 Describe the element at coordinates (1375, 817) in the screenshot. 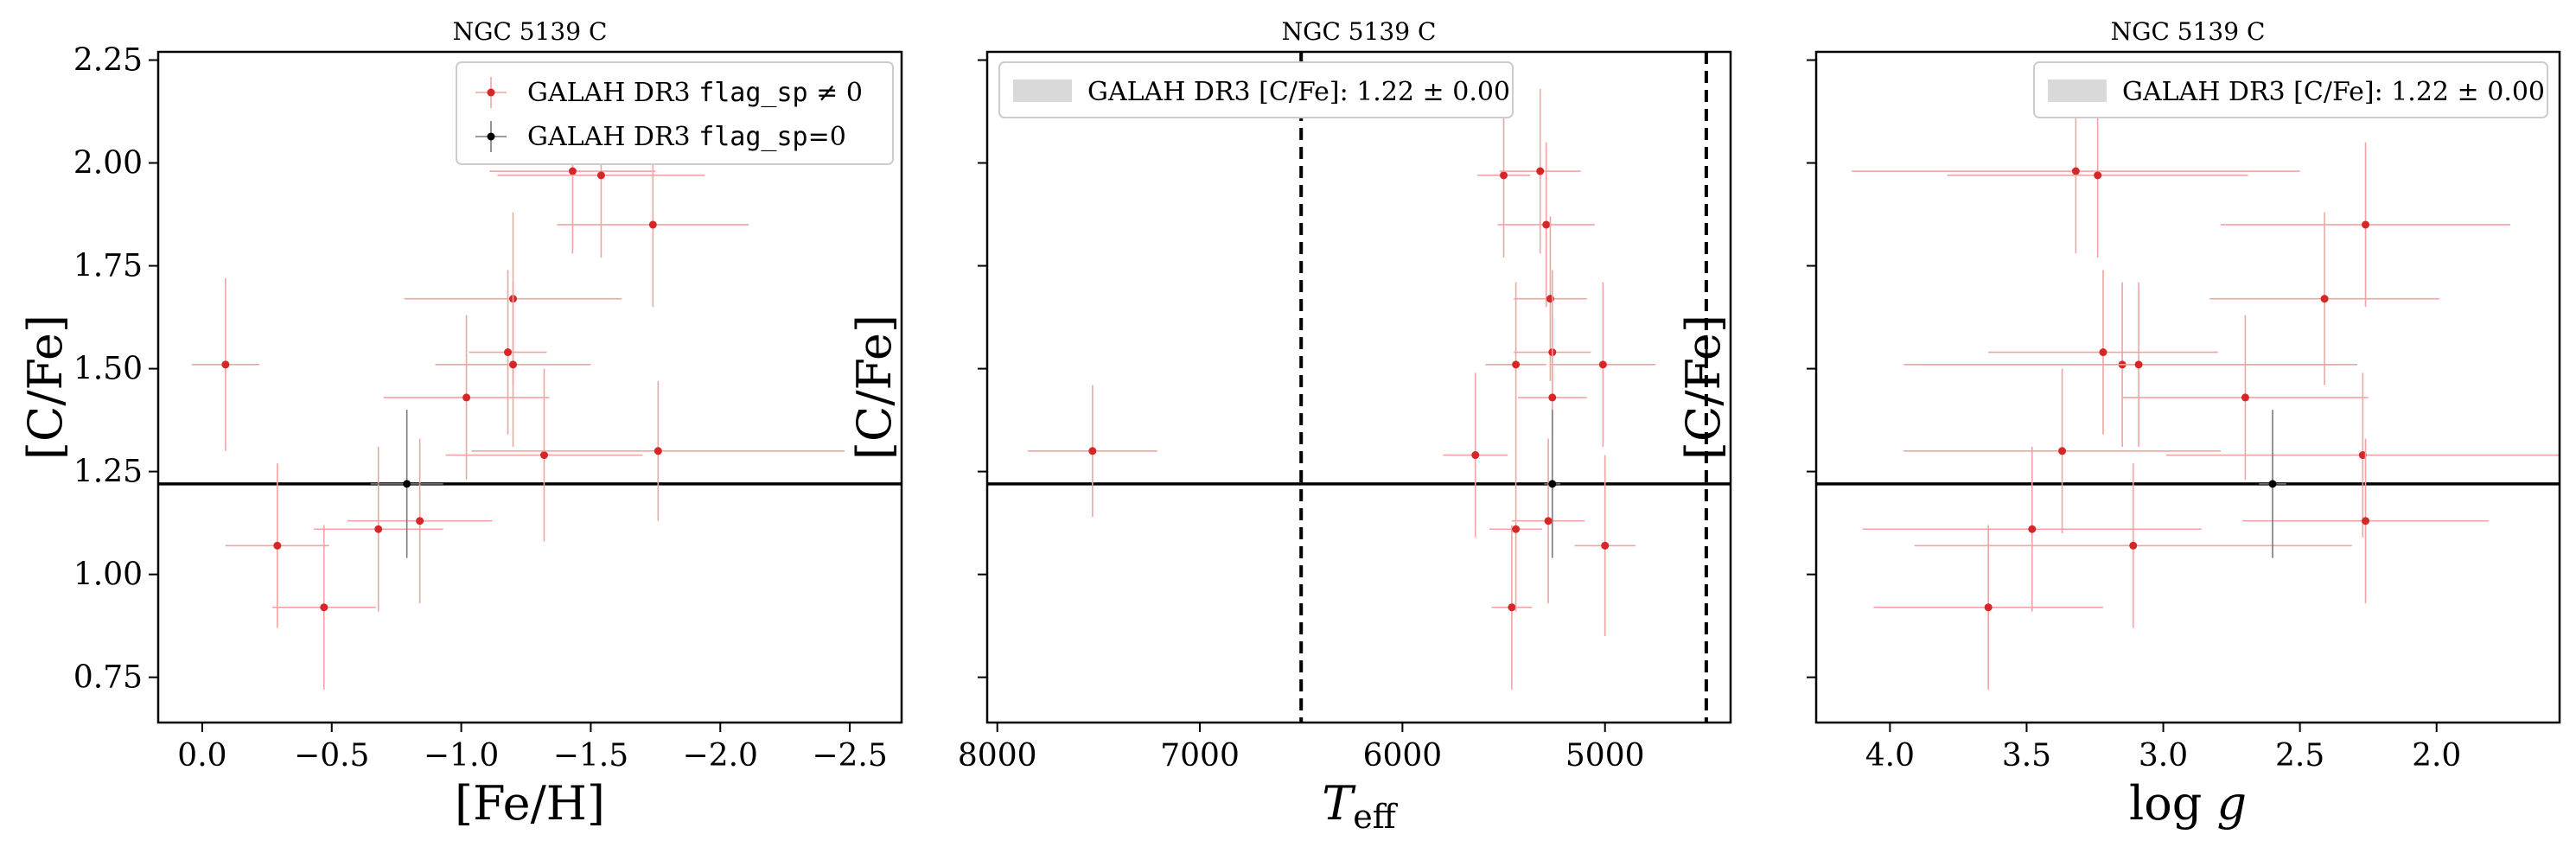

I see `x-axis-label-subscript: eff` at that location.